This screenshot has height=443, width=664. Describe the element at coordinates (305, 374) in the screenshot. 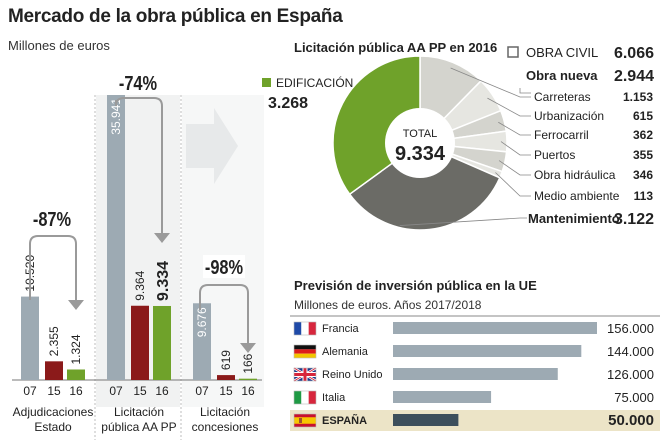

I see `flag-uk-icon` at that location.